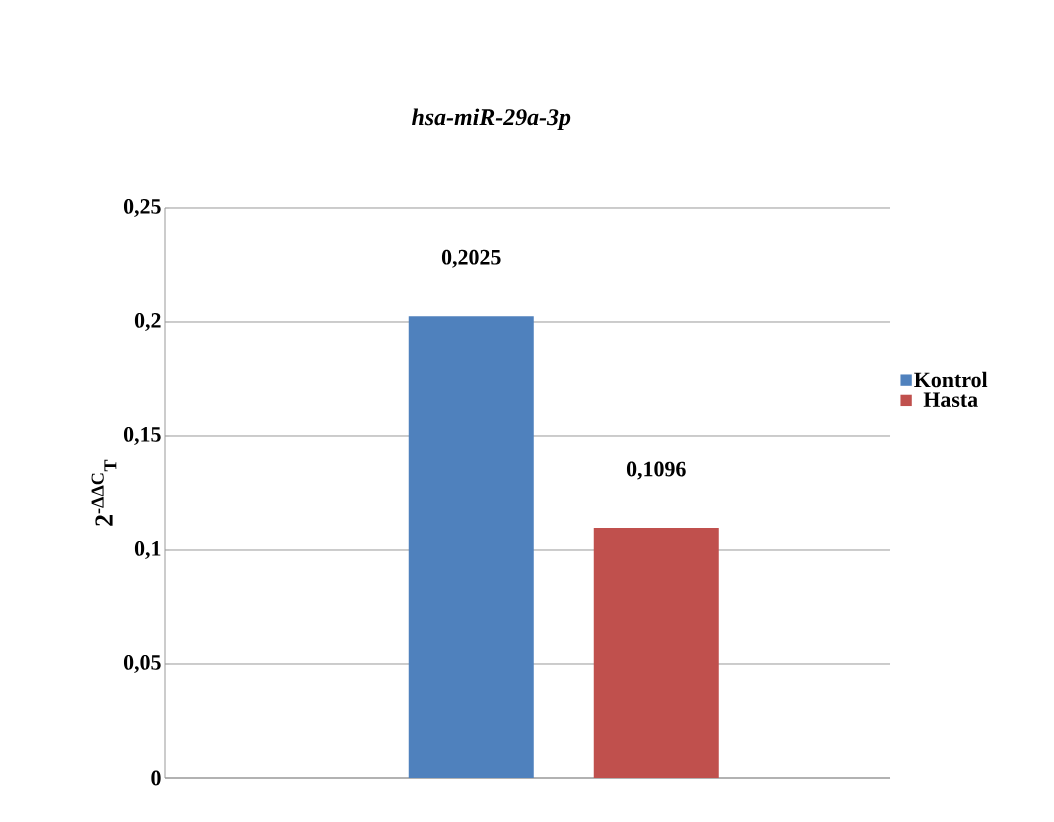 This screenshot has height=822, width=1054. I want to click on y-axis-title: 2$^{-ΔΔC}$T, so click(104, 492).